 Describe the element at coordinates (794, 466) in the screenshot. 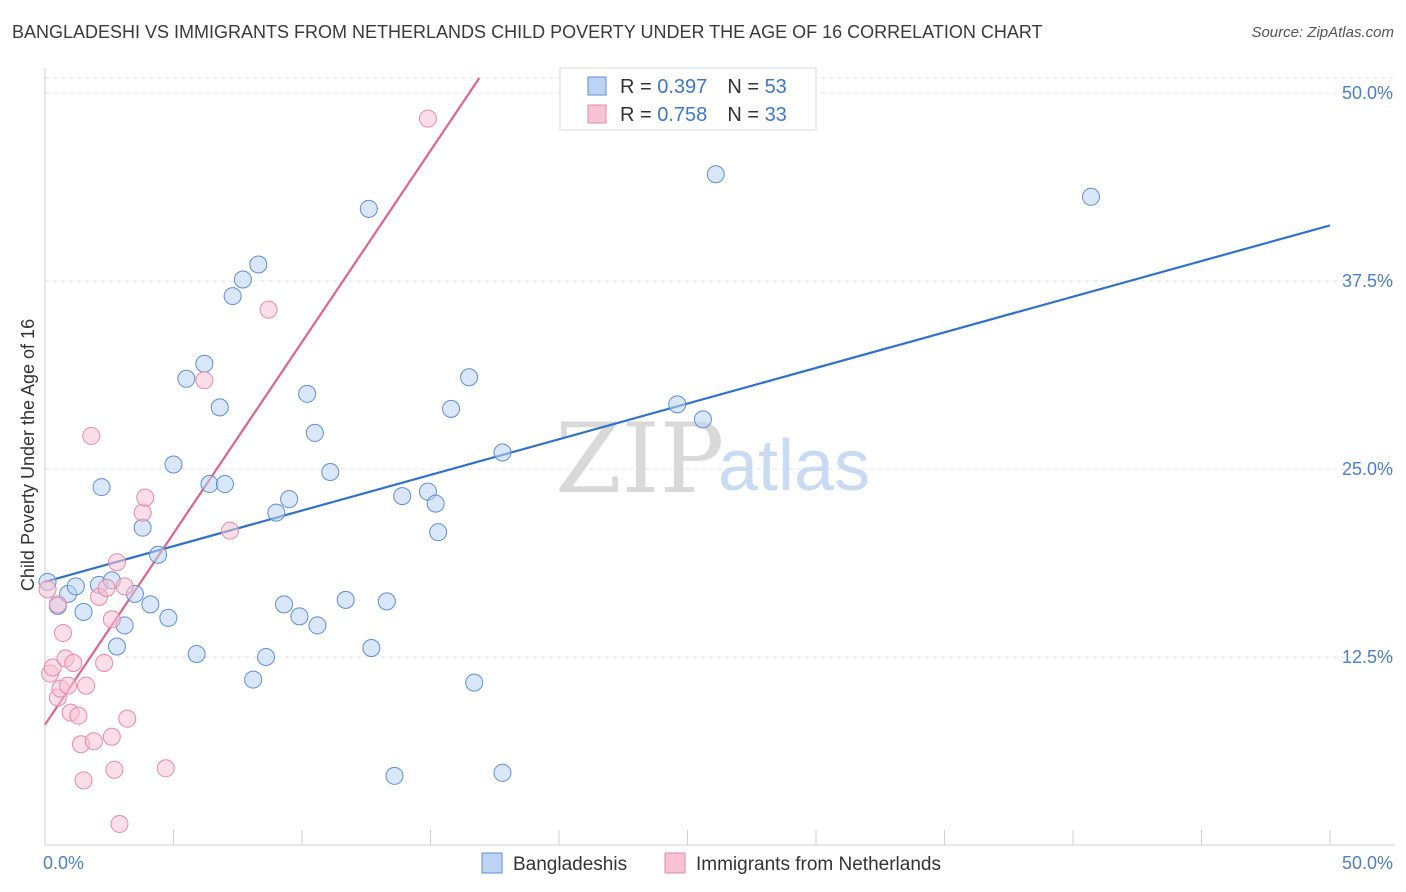

I see `watermark-atlas: atlas` at that location.